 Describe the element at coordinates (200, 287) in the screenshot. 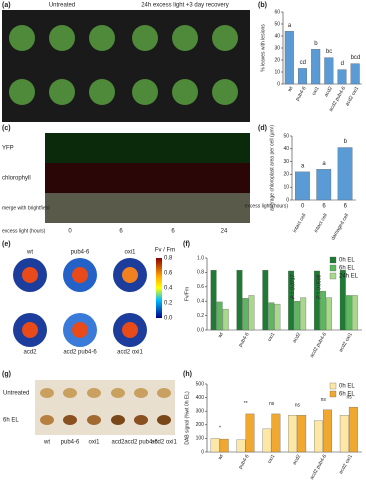

I see `y-tick-label: 0.6` at that location.